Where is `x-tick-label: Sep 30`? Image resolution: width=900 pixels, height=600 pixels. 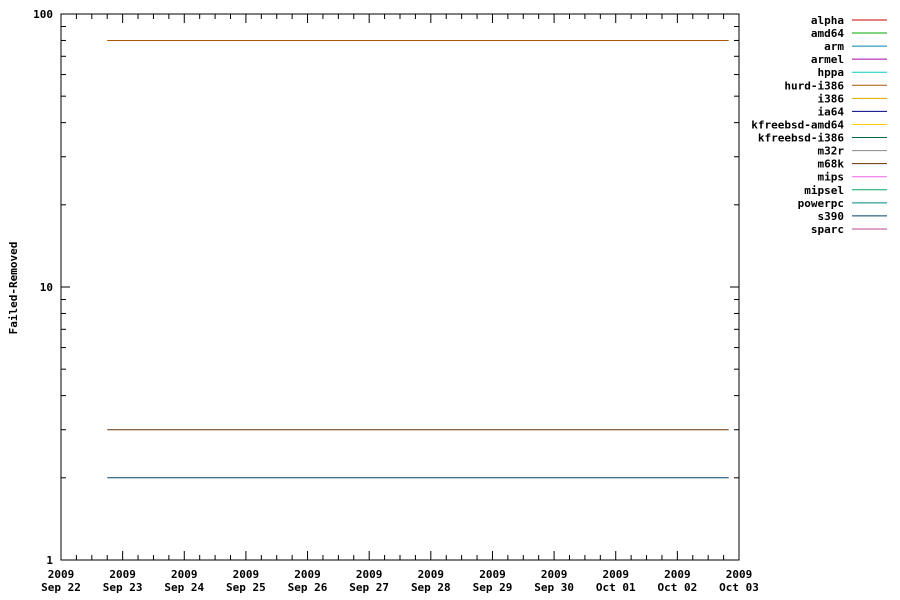
x-tick-label: Sep 30 is located at coordinates (554, 587).